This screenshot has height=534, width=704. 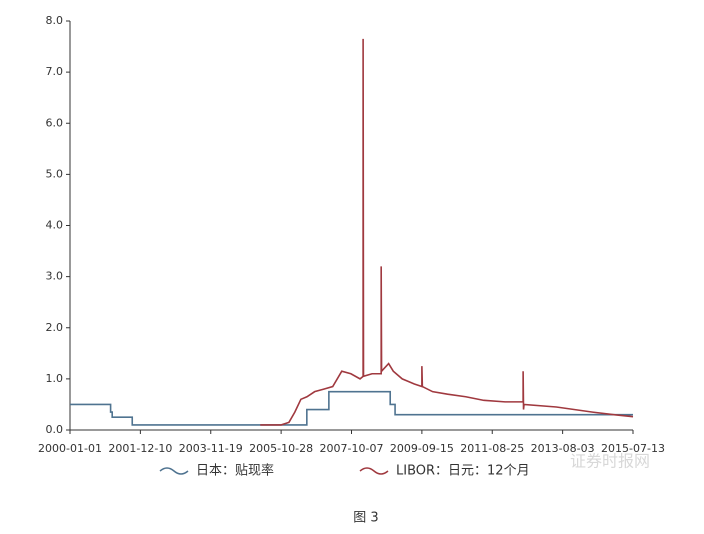 What do you see at coordinates (55, 327) in the screenshot?
I see `y-tick-label: 2.0` at bounding box center [55, 327].